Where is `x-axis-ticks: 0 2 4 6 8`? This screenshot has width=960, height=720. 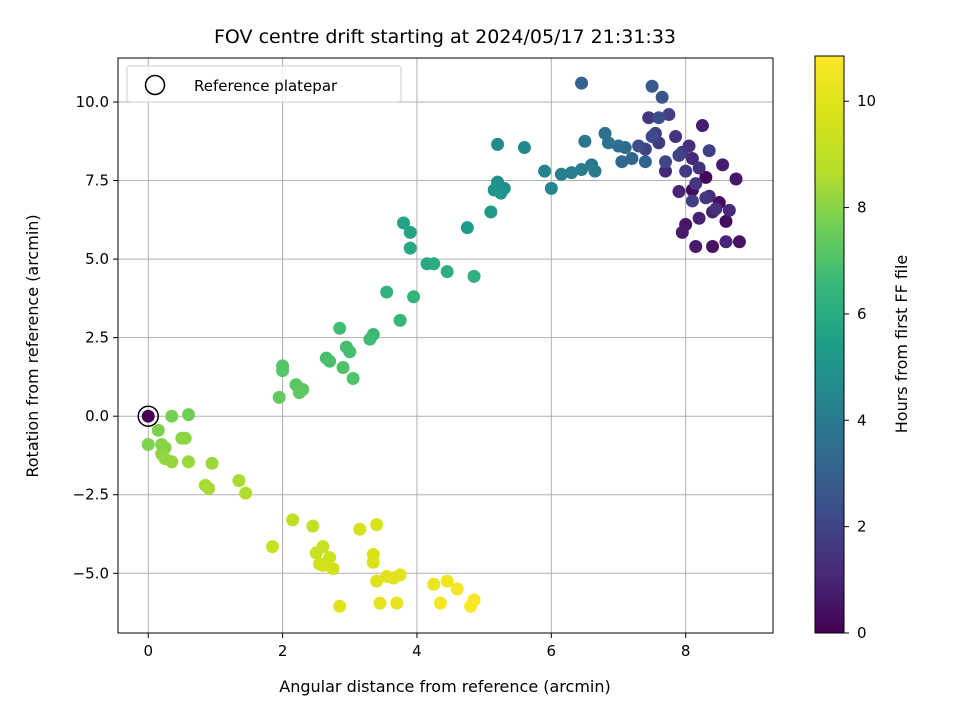
x-axis-ticks: 0 2 4 6 8 is located at coordinates (416, 646).